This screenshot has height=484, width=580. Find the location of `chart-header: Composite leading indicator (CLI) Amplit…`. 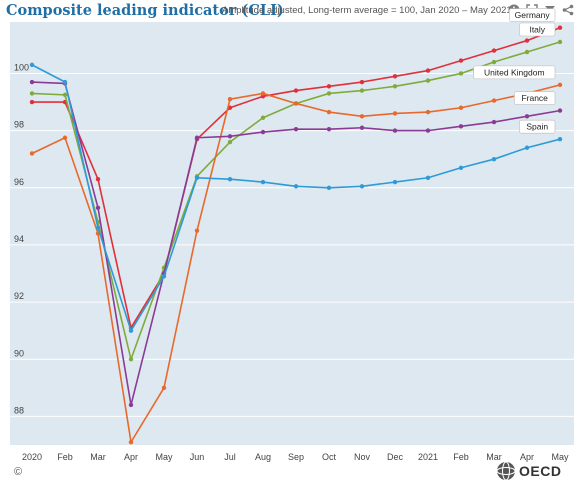

chart-header: Composite leading indicator (CLI) Amplit… is located at coordinates (290, 11).